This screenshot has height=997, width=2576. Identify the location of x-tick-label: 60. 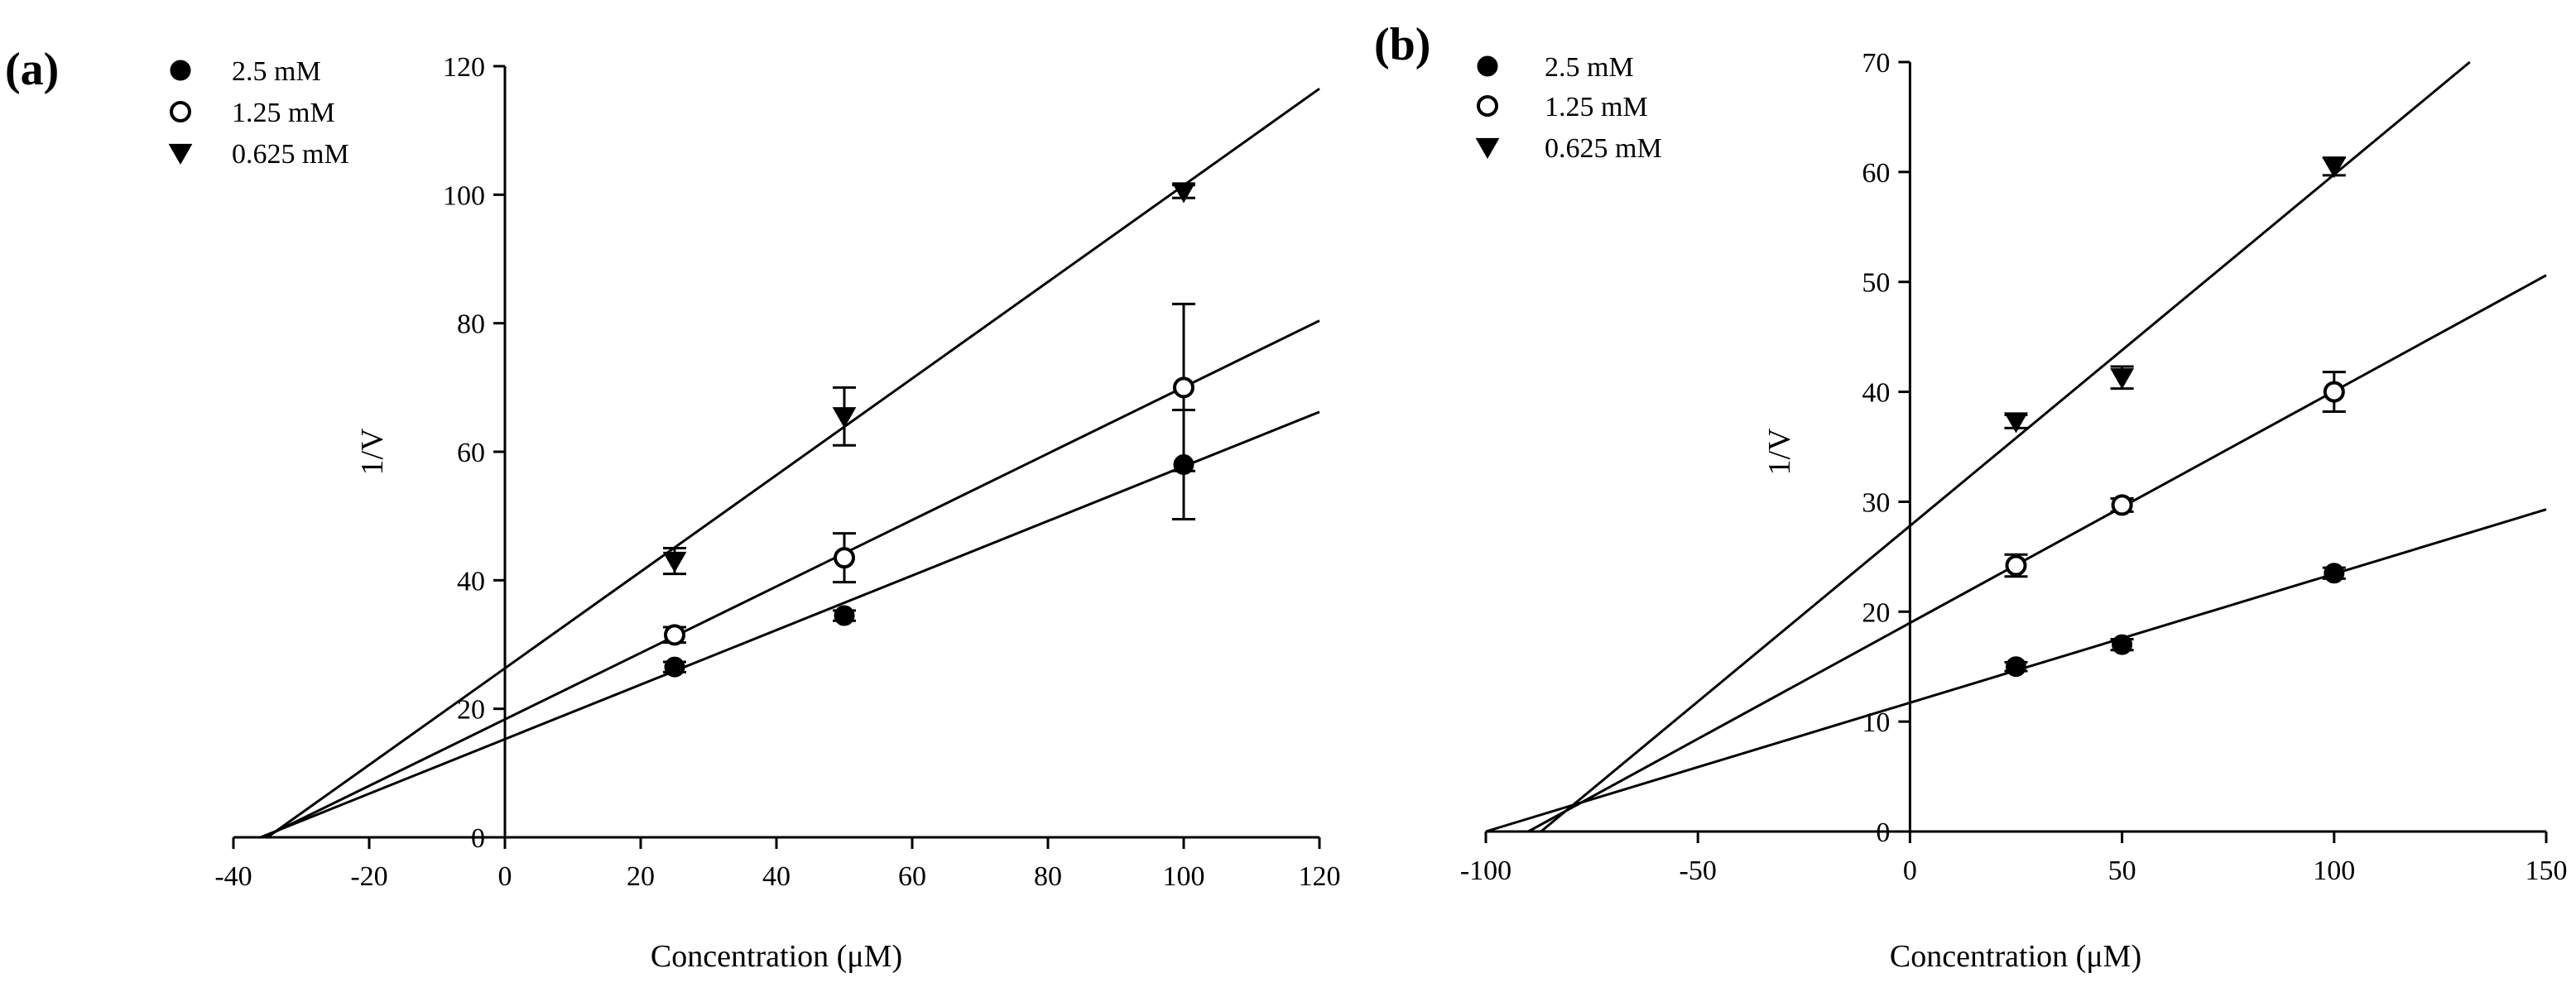
(912, 876).